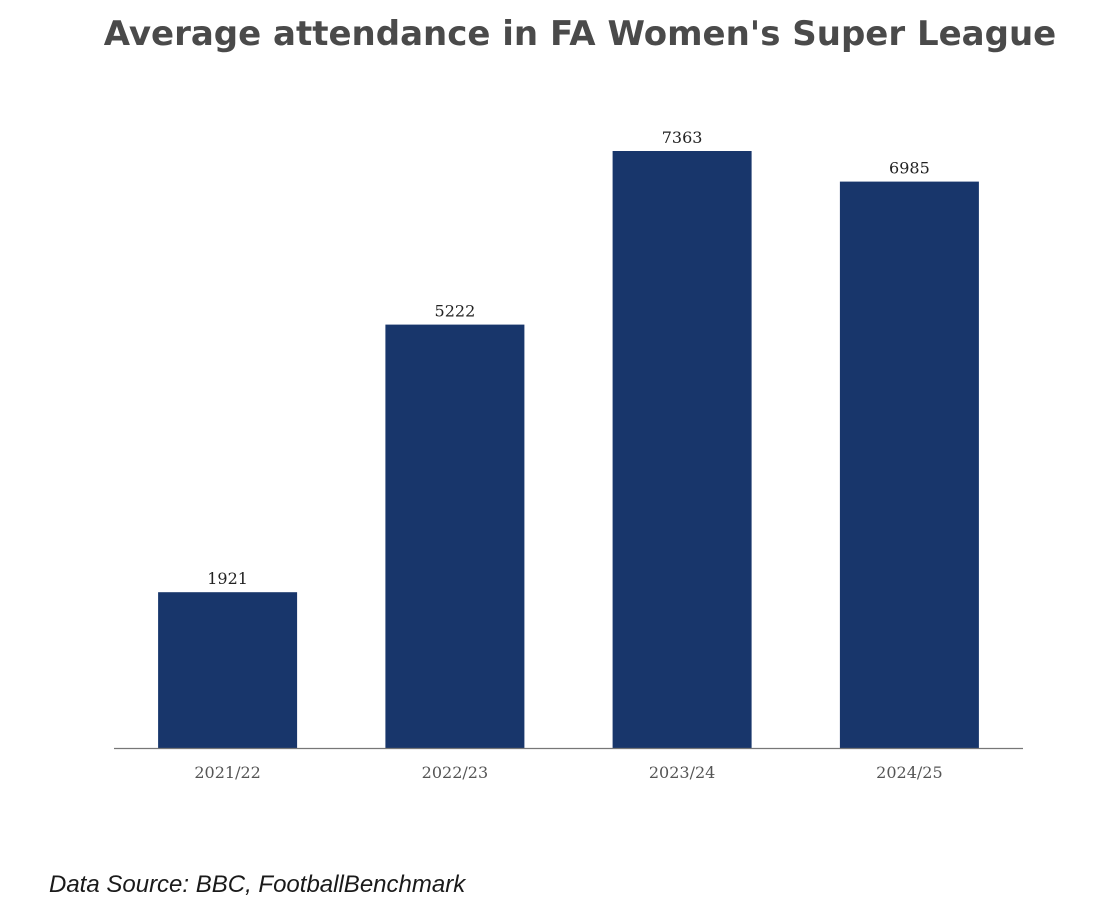 Image resolution: width=1114 pixels, height=914 pixels. Describe the element at coordinates (455, 311) in the screenshot. I see `bar-value-label: 5222` at that location.